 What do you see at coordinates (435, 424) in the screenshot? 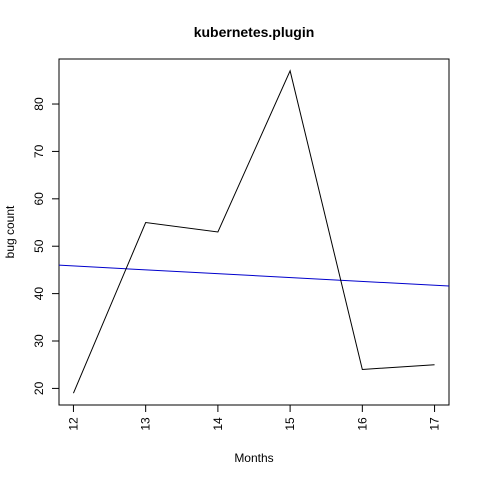
I see `x-tick-label: 17` at bounding box center [435, 424].